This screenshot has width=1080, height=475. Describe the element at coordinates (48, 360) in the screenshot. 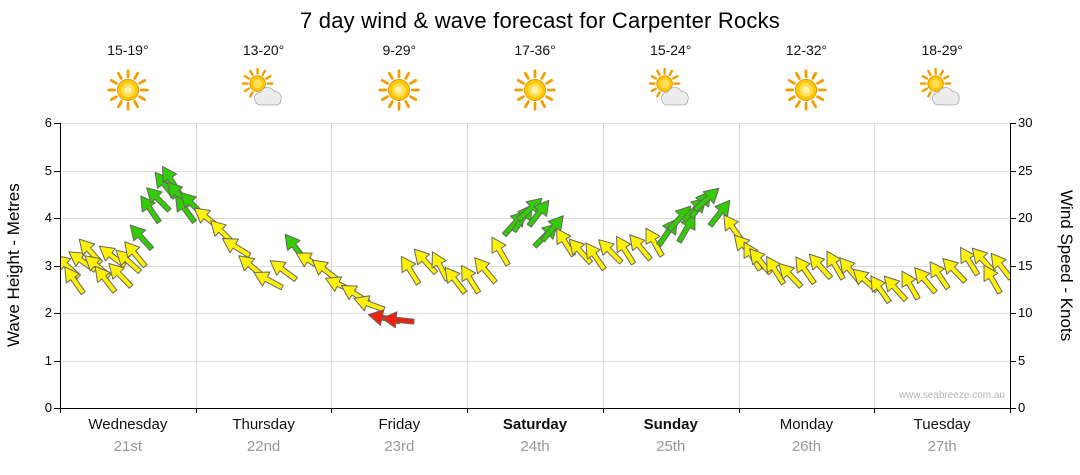

I see `wave-height-tick: 1` at that location.